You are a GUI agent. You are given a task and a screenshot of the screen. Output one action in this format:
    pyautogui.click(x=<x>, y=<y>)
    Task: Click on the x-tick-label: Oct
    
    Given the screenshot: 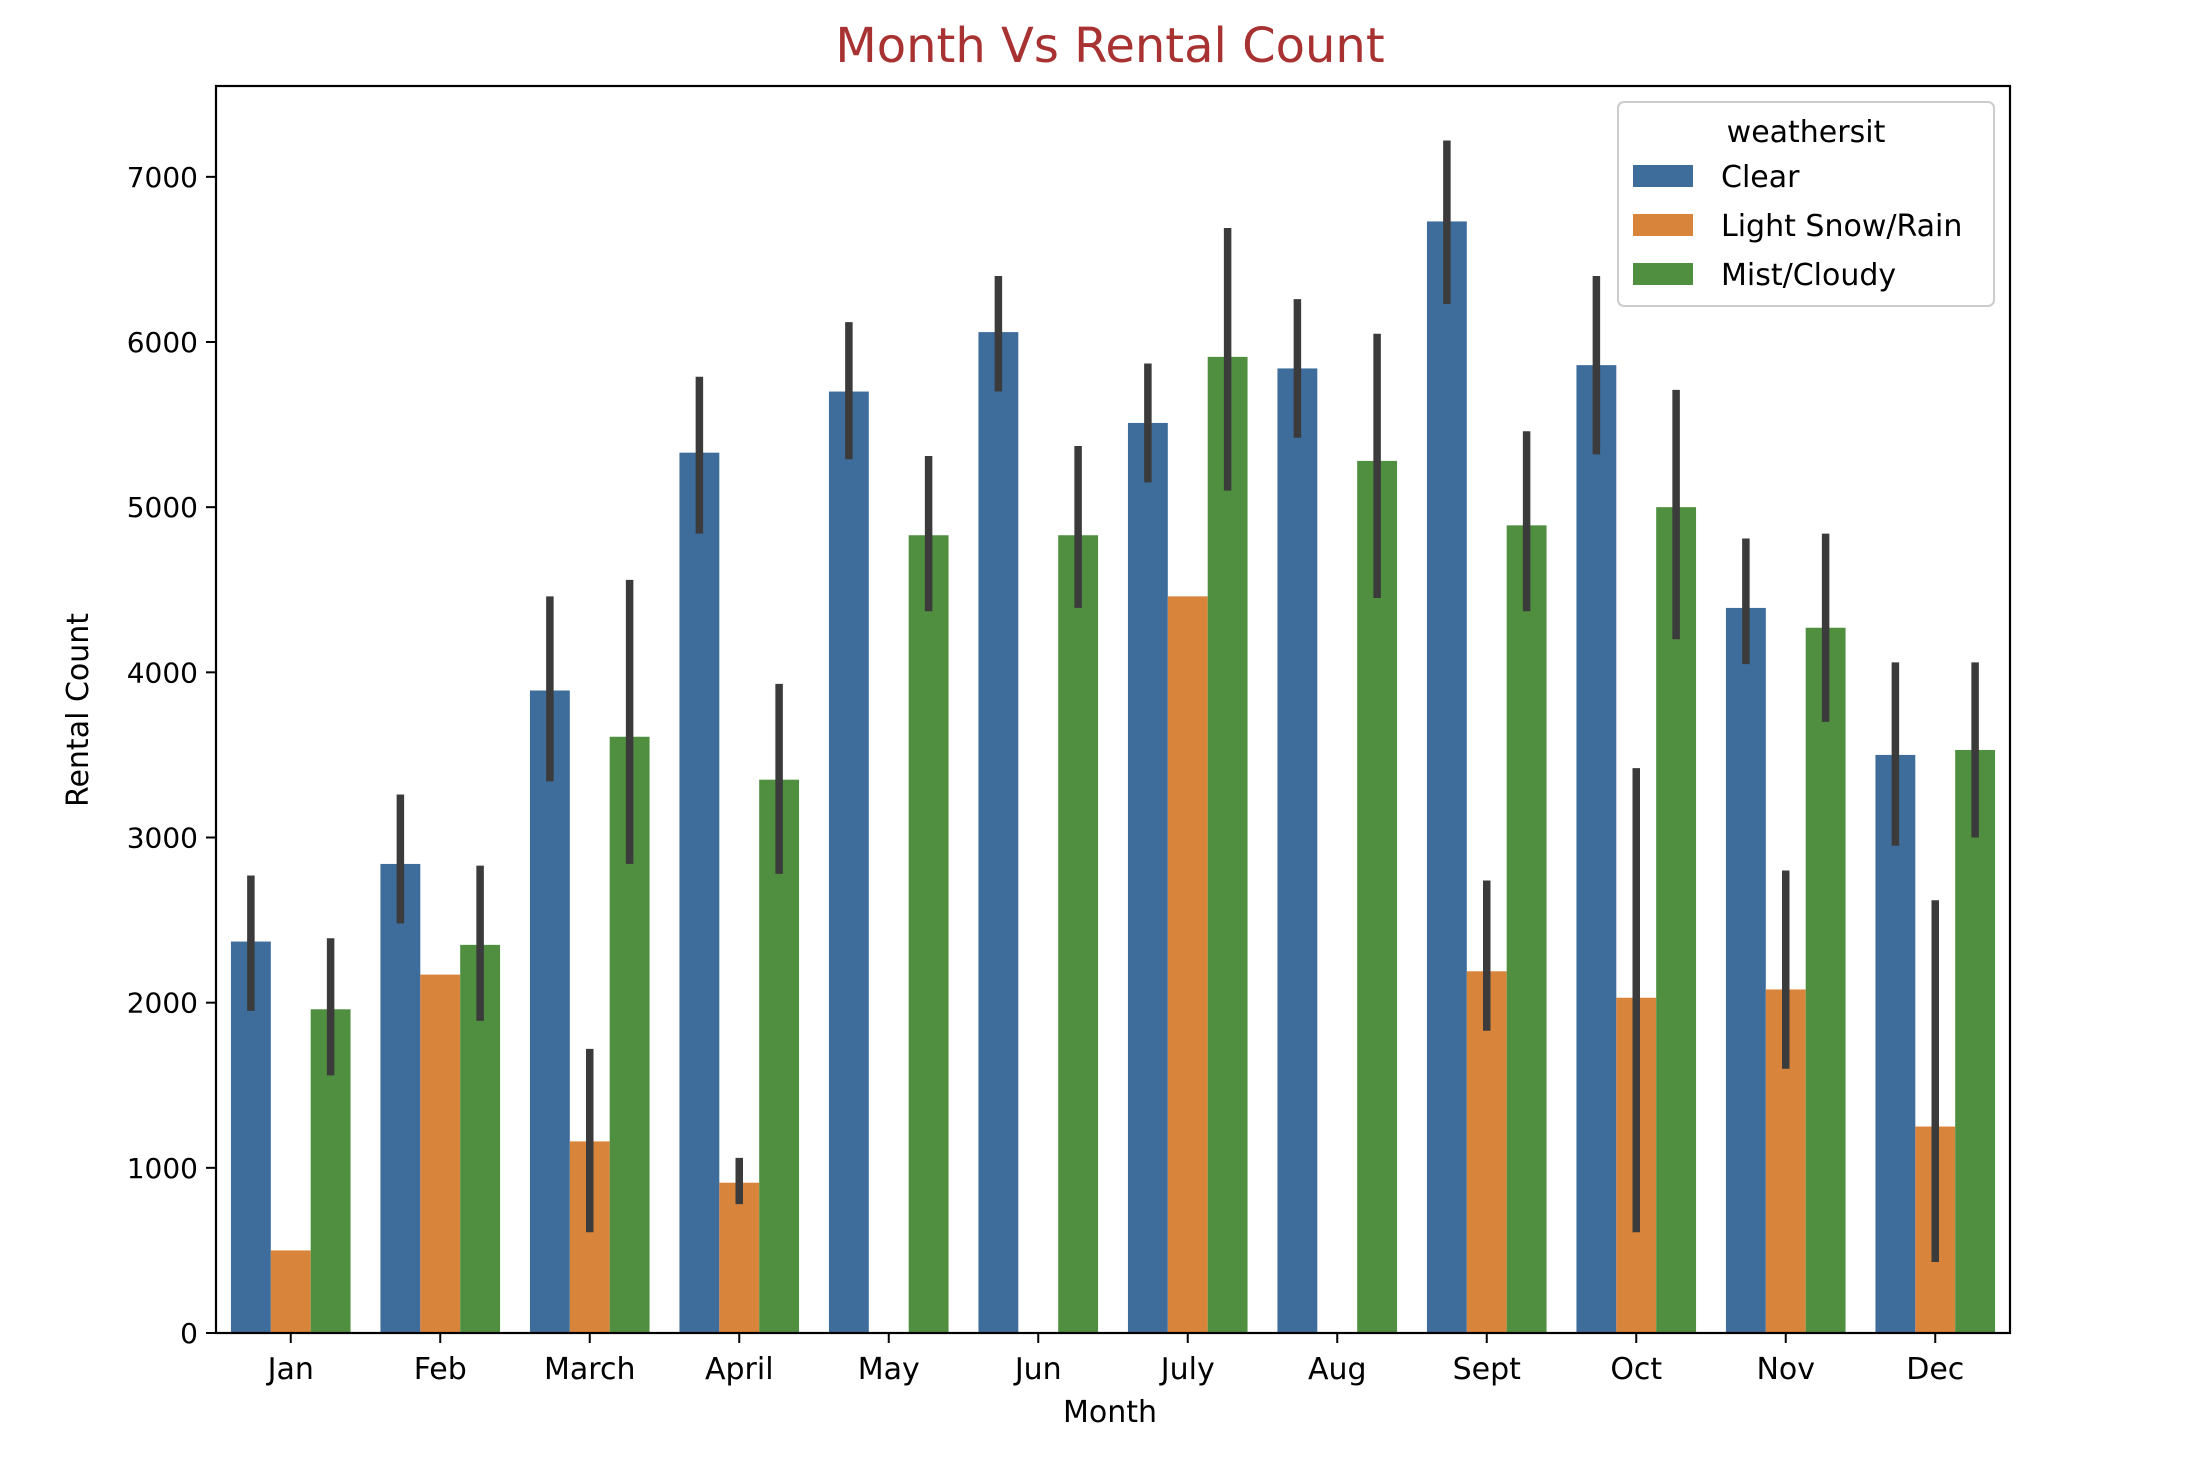 What is the action you would take?
    pyautogui.click(x=1636, y=1369)
    